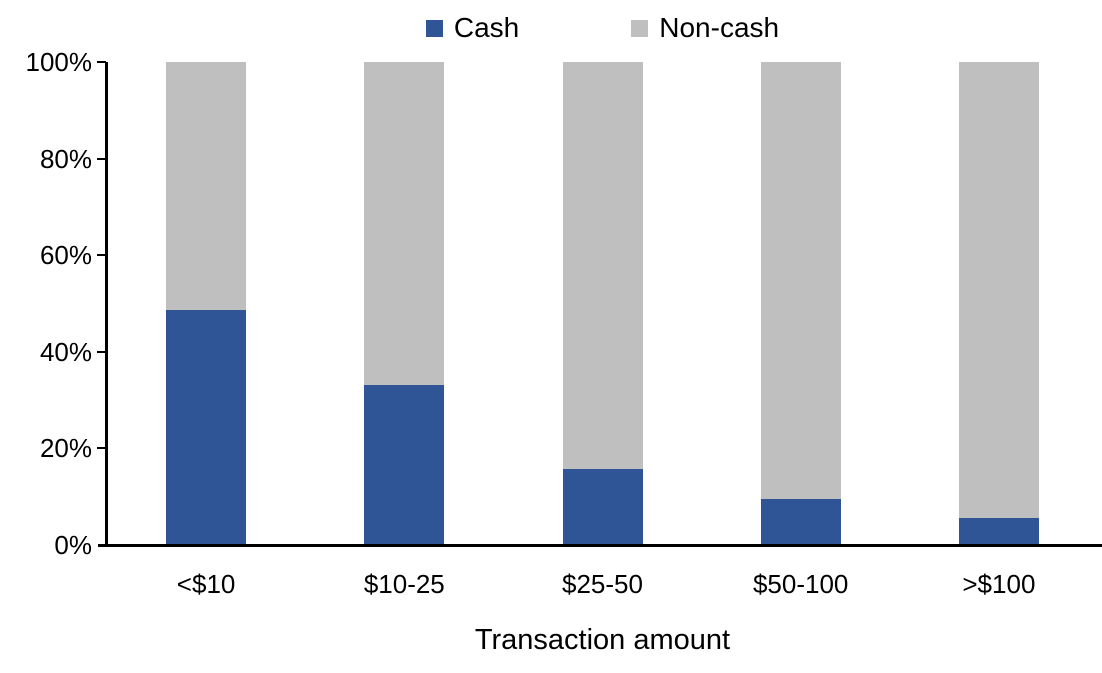  I want to click on x-axis-category-label-1: $10-25, so click(404, 584).